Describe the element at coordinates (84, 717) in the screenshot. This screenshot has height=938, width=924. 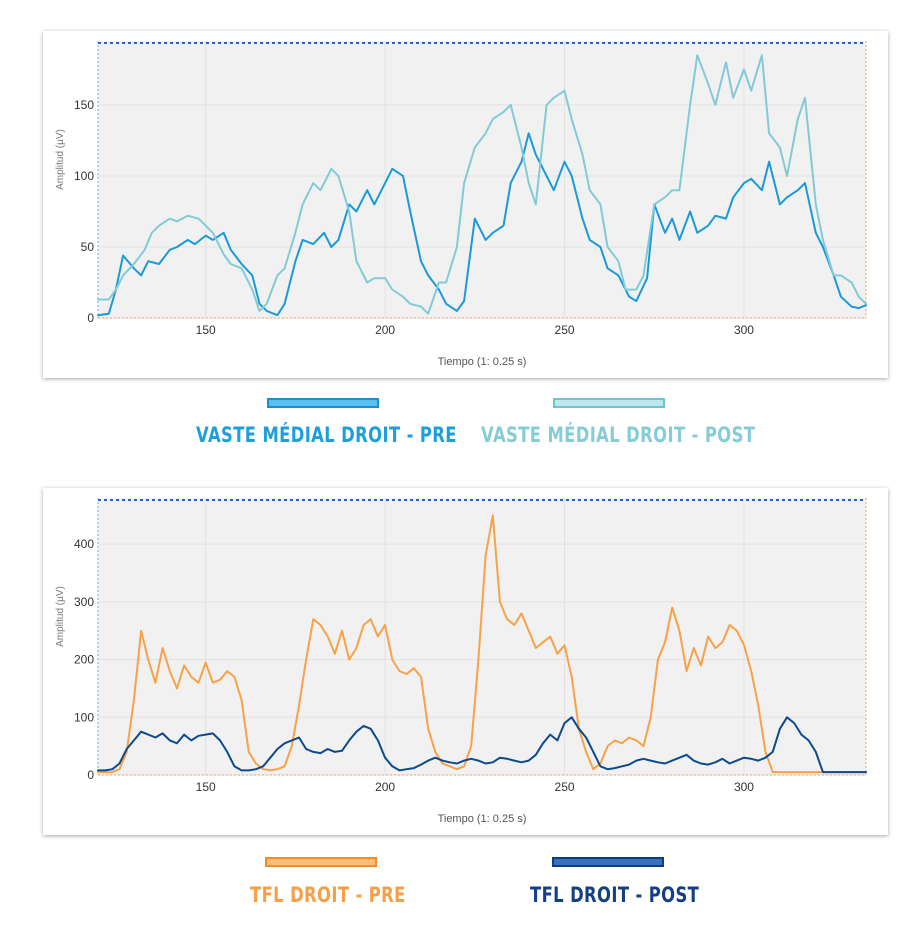
I see `tfl-y-tick-label: 100` at that location.